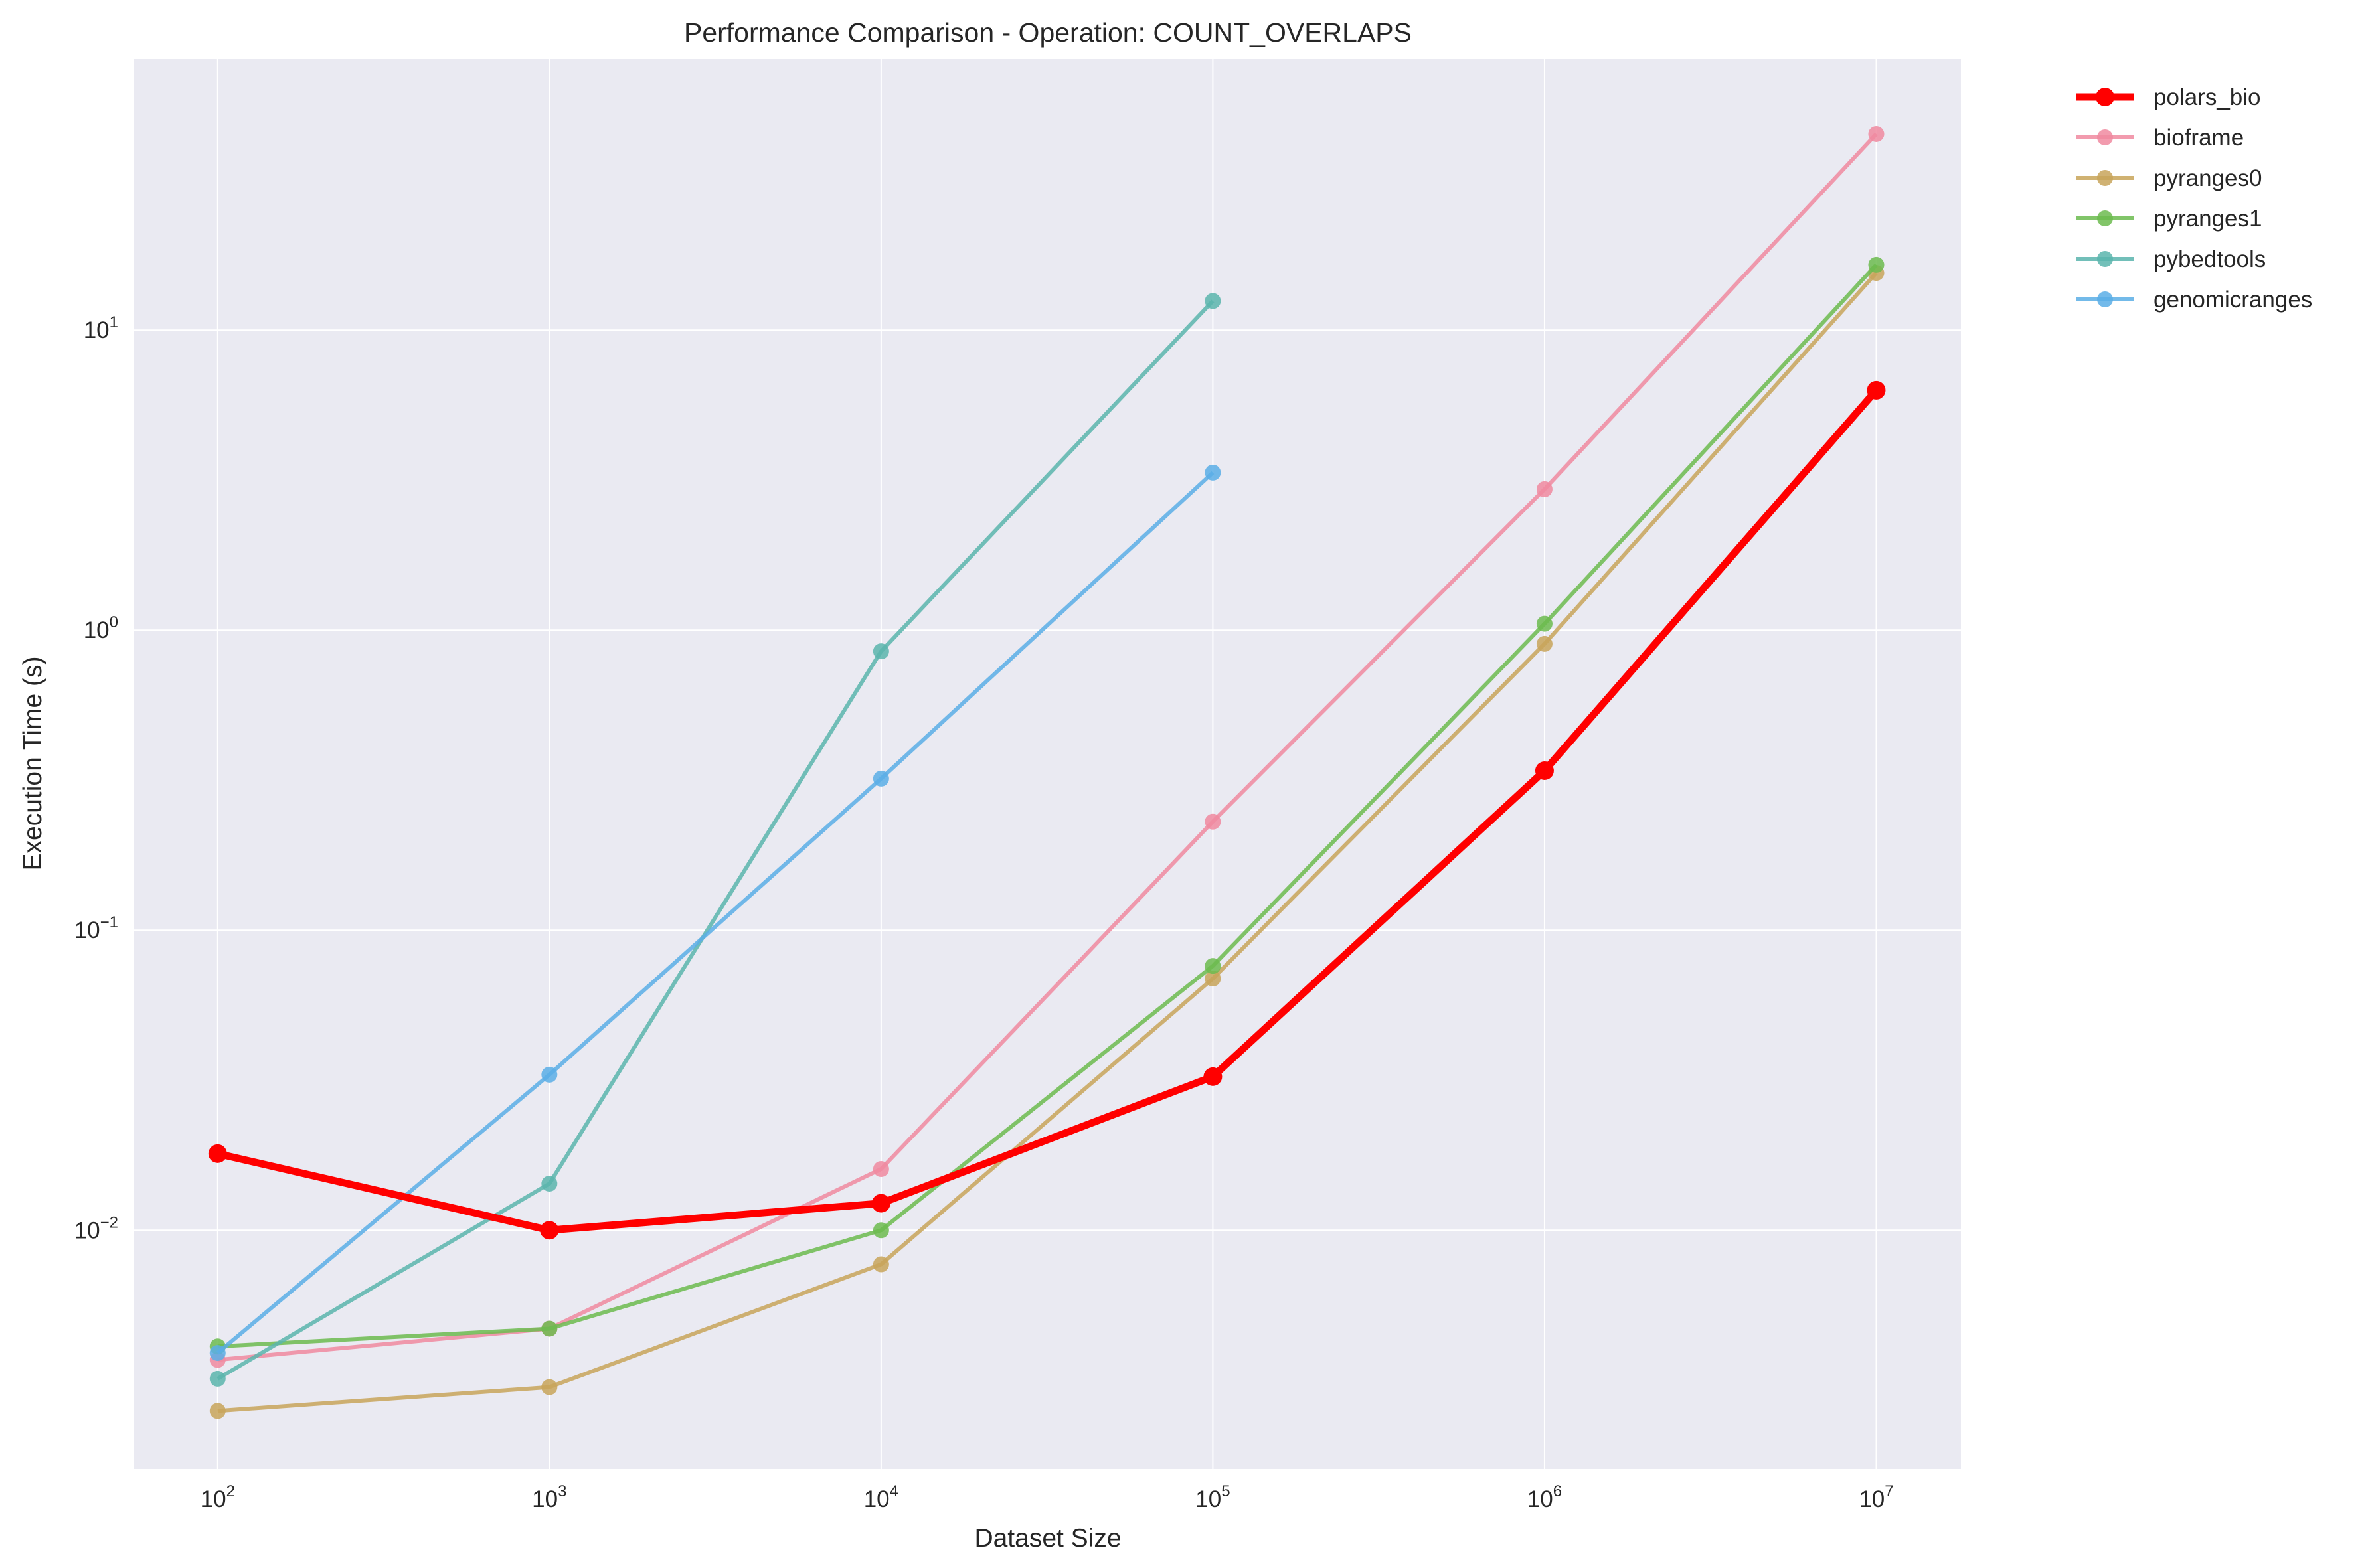 This screenshot has height=1568, width=2366. I want to click on y-axis-ticks: 10⁻² 10⁻¹ 10⁰ 10¹, so click(96, 778).